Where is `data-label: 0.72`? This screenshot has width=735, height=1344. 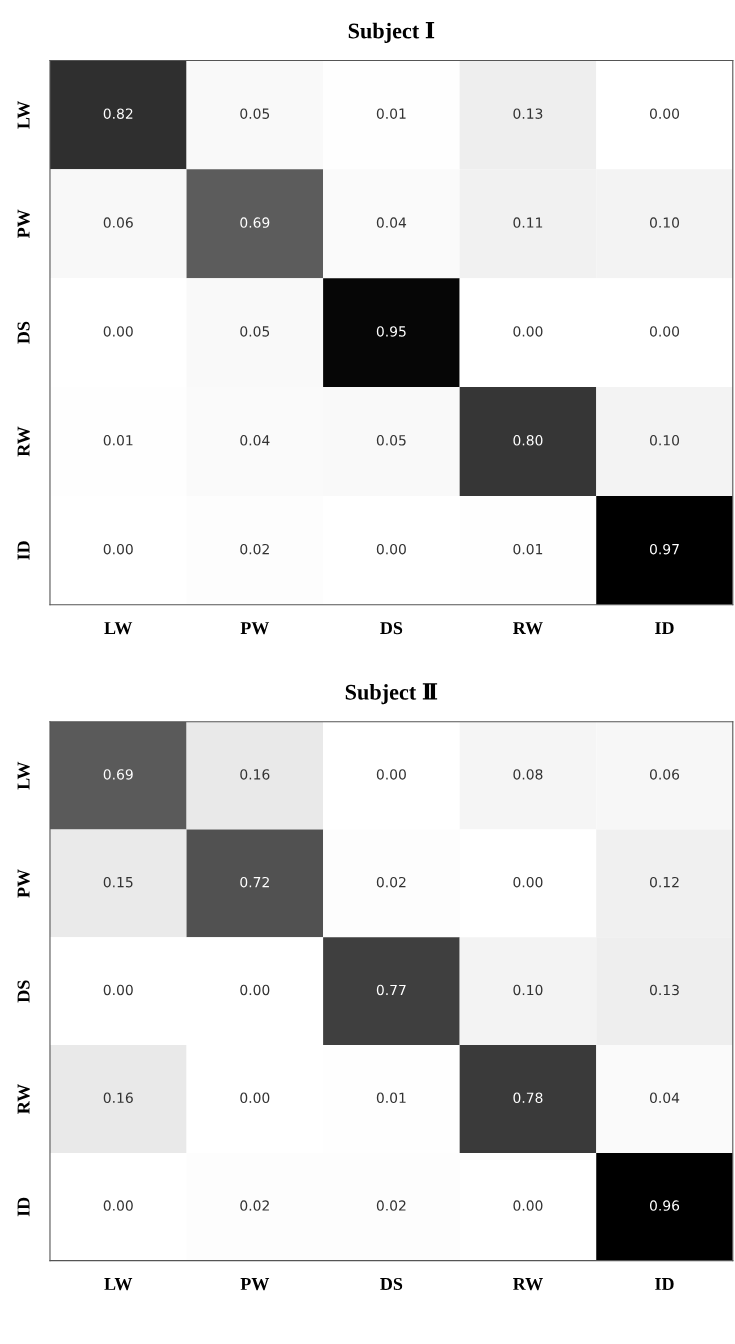 data-label: 0.72 is located at coordinates (254, 882).